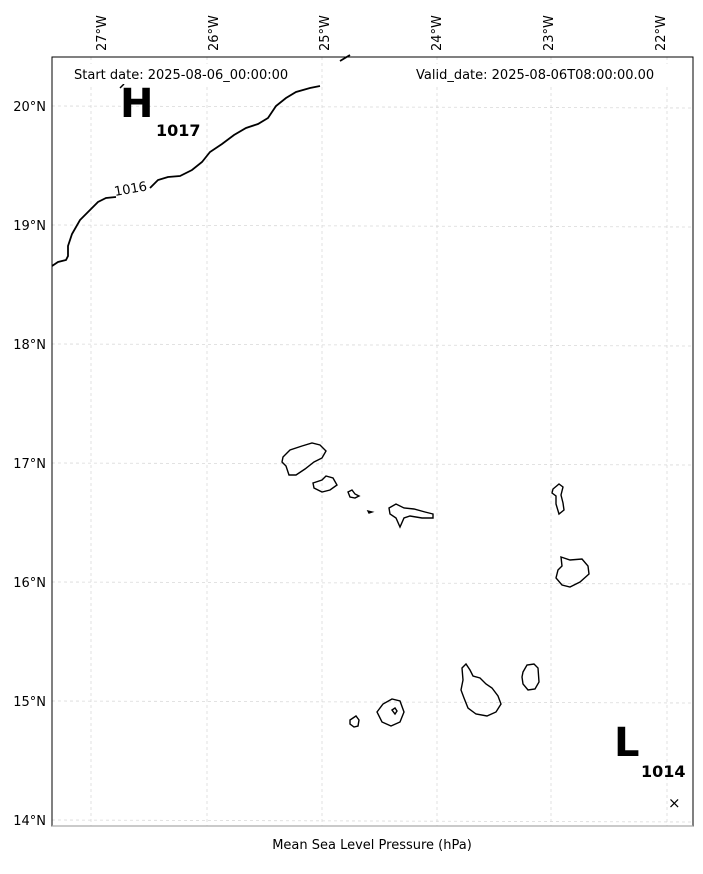 The image size is (703, 874). I want to click on longitude-labels: 27°W 26°W 25°W 24°W 23°W 22°W, so click(382, 33).